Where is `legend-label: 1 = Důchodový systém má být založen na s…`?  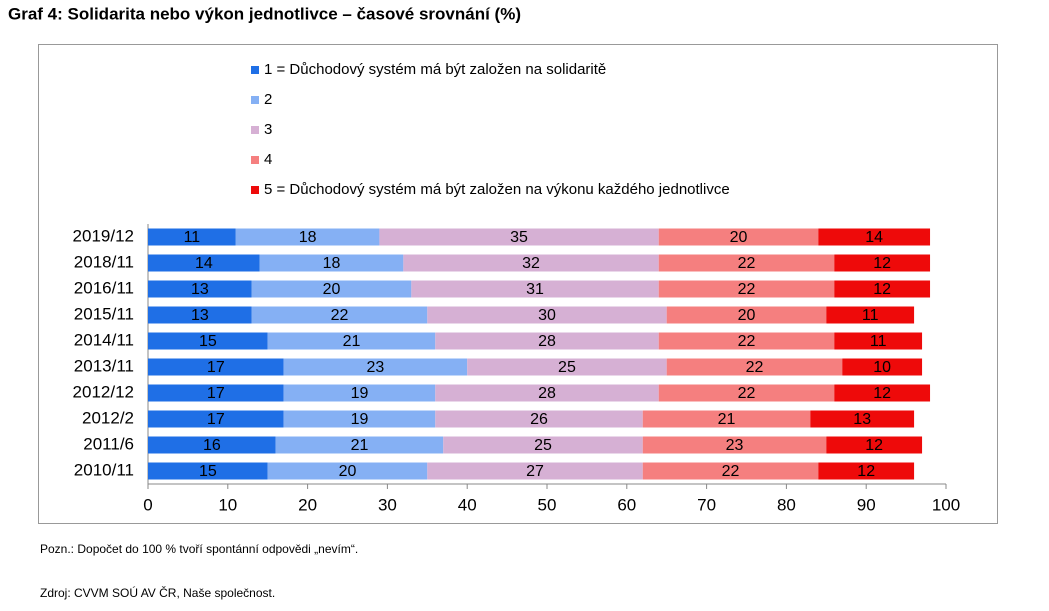
legend-label: 1 = Důchodový systém má být založen na s… is located at coordinates (435, 69).